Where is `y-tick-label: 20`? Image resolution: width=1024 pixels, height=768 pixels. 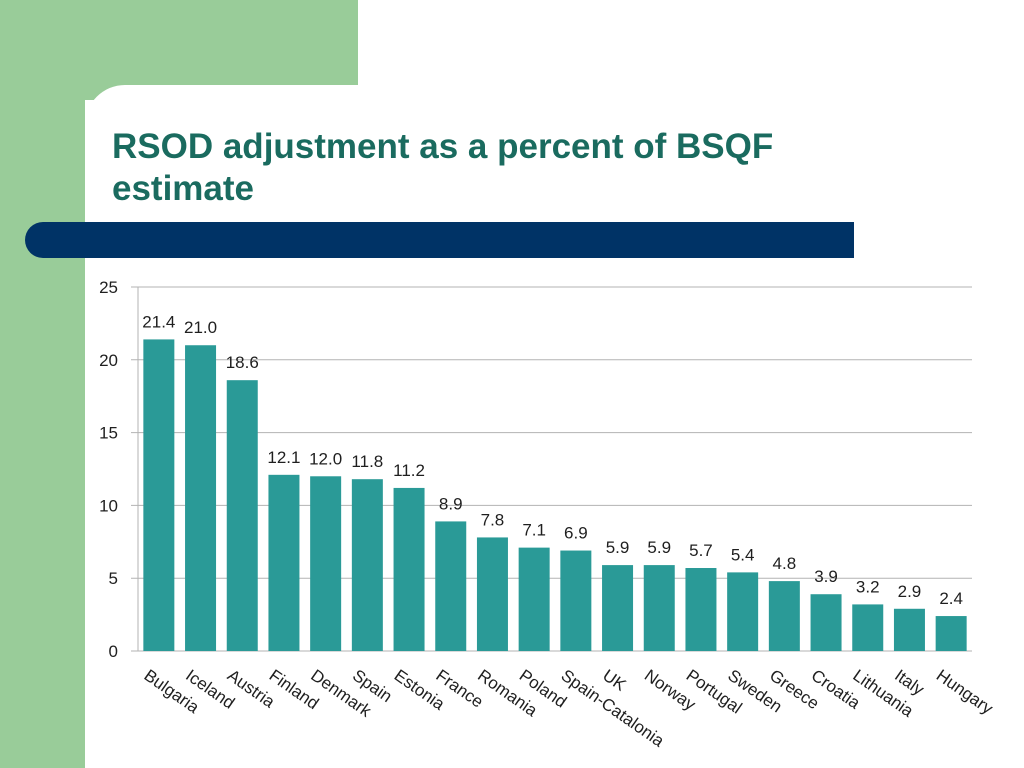 y-tick-label: 20 is located at coordinates (108, 360).